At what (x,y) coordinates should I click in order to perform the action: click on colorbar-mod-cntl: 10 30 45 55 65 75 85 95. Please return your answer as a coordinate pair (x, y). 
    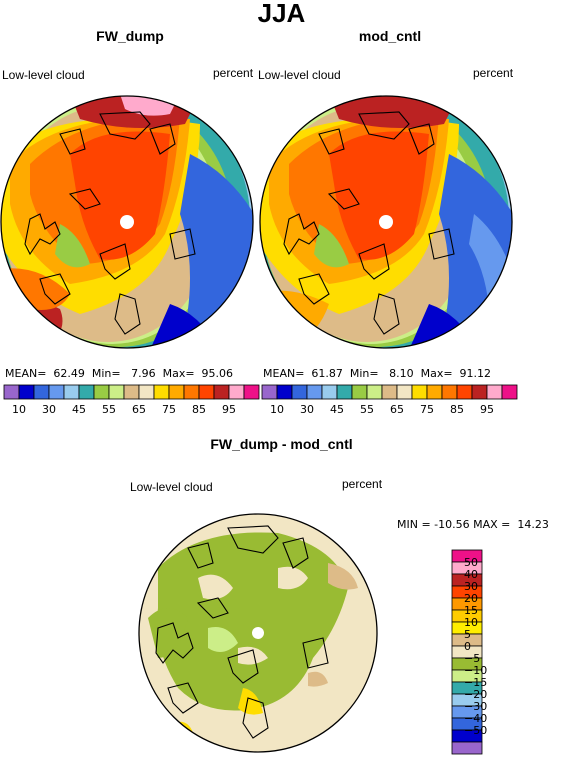
    Looking at the image, I should click on (389, 400).